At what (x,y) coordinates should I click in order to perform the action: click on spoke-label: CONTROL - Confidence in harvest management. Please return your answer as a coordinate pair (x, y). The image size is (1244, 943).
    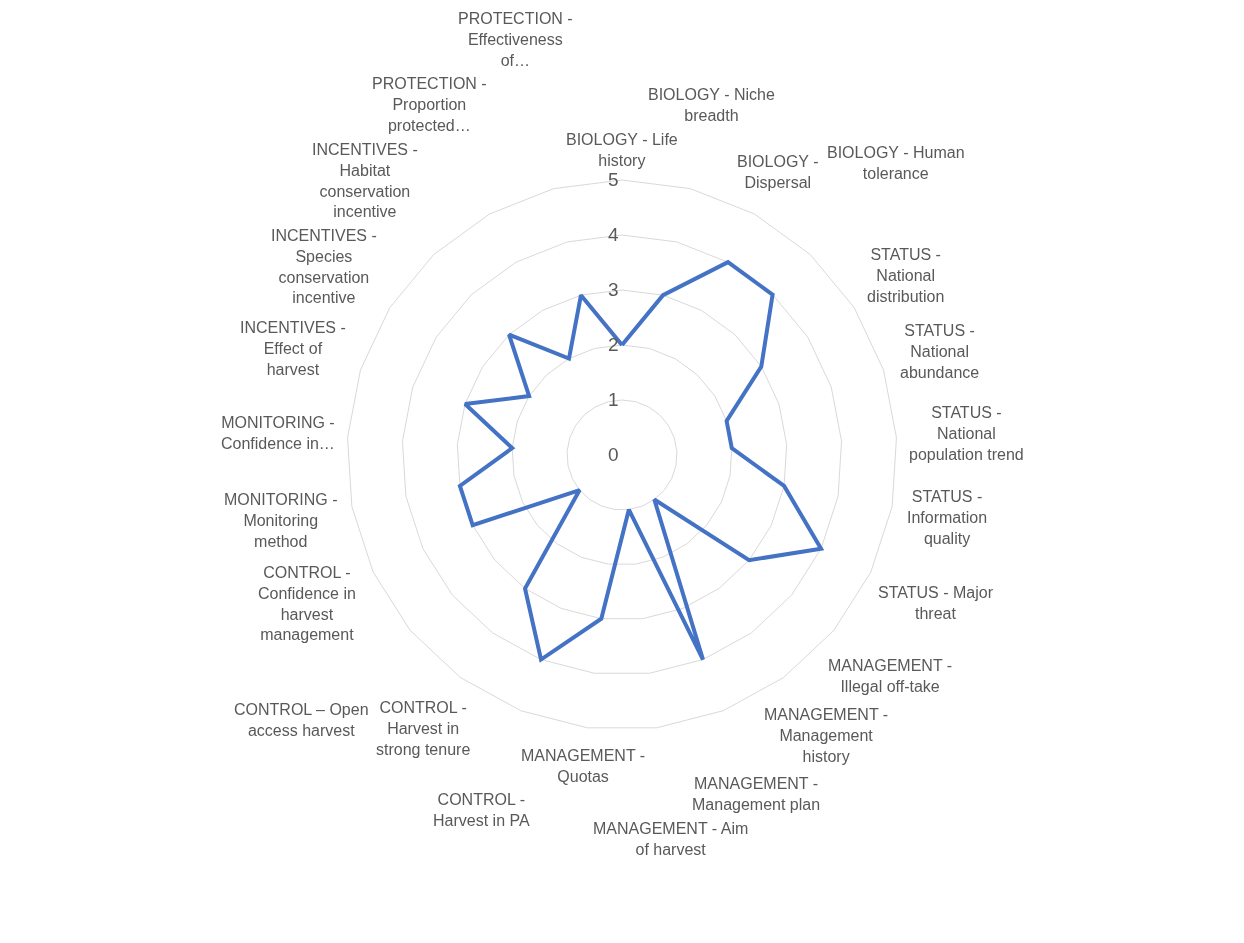
    Looking at the image, I should click on (307, 604).